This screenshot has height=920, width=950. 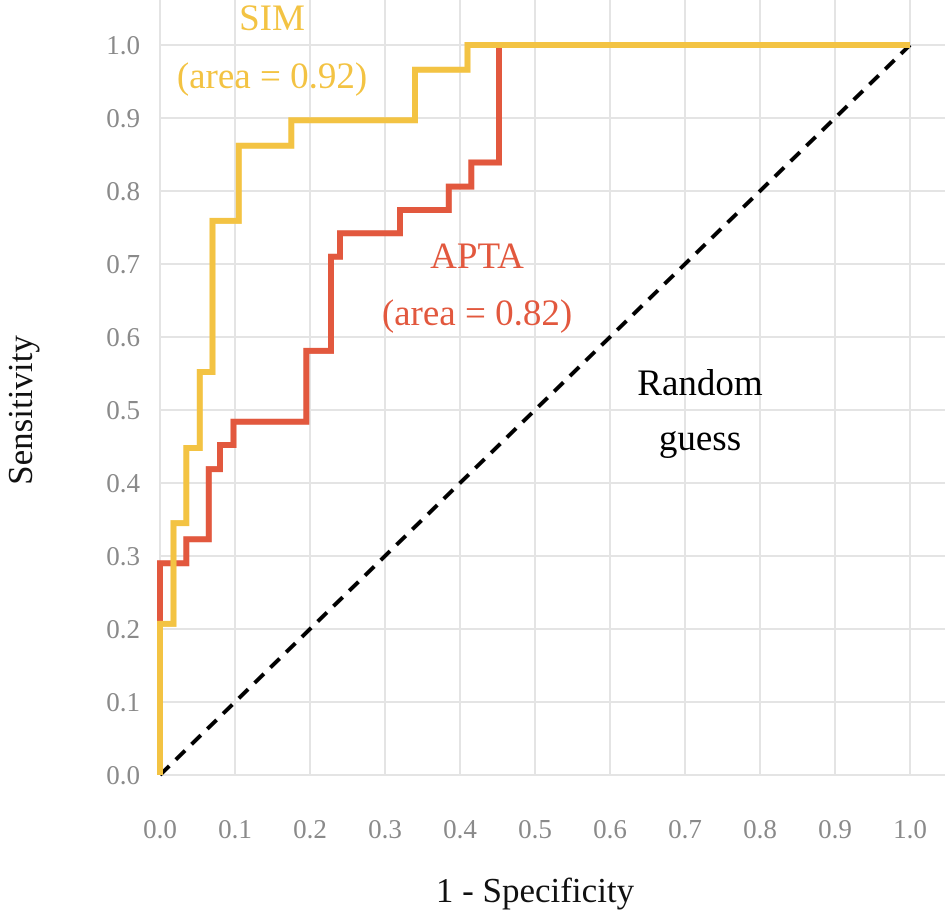 What do you see at coordinates (123, 629) in the screenshot?
I see `y-tick-label: 0.2` at bounding box center [123, 629].